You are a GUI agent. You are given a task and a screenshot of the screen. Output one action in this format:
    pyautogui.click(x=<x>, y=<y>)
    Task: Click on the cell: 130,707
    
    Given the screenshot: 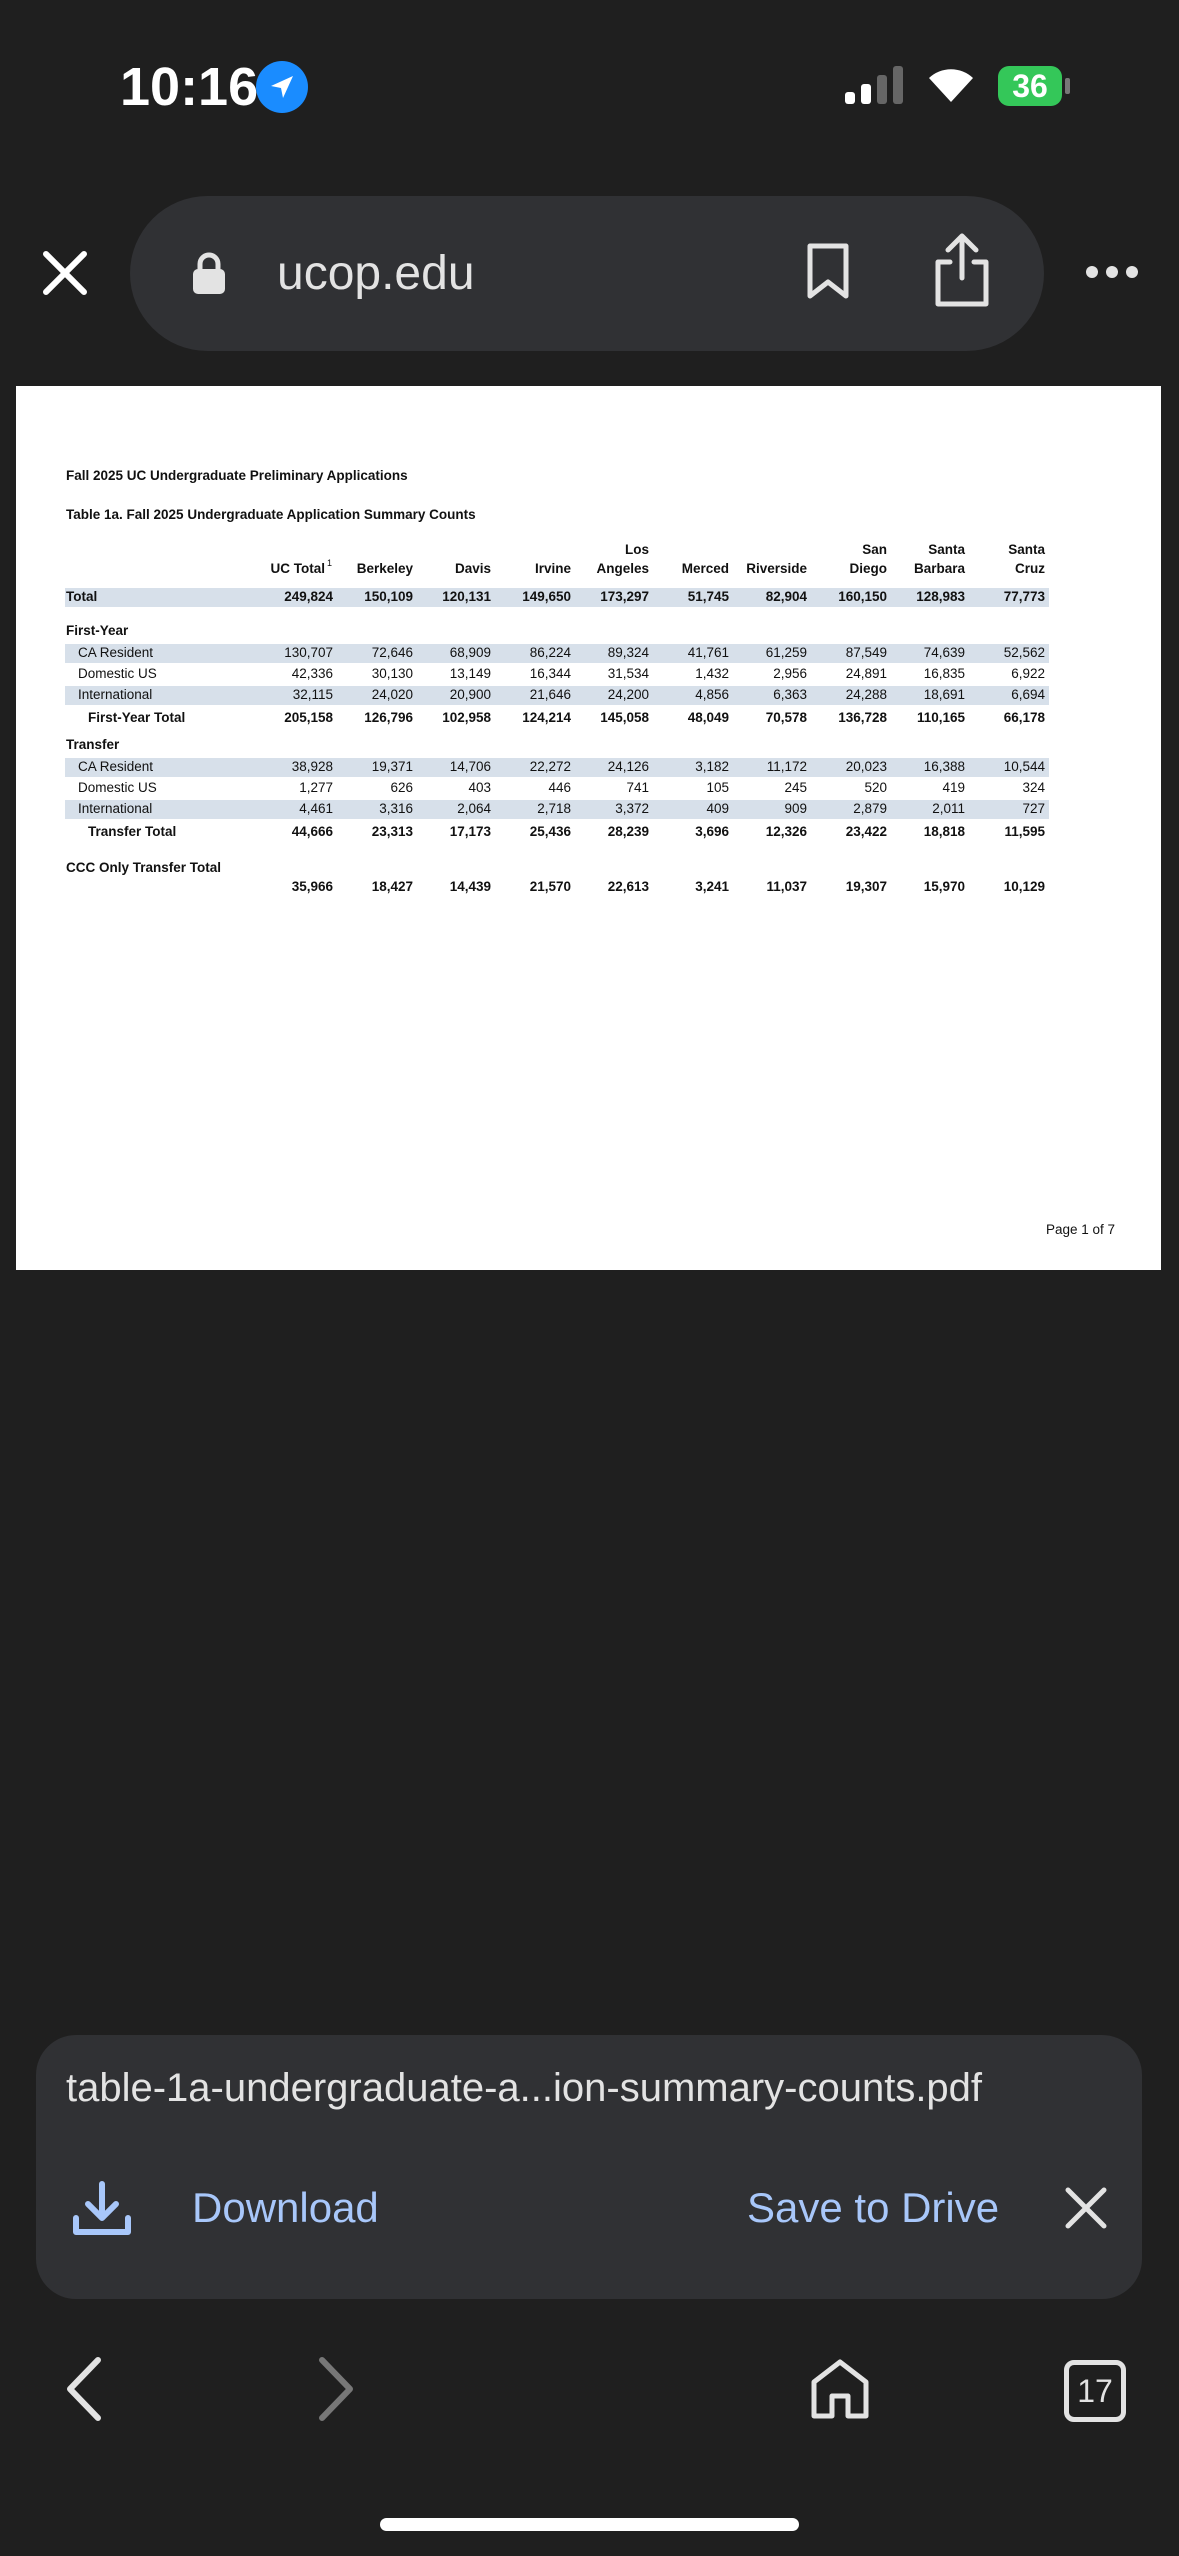 What is the action you would take?
    pyautogui.click(x=308, y=652)
    